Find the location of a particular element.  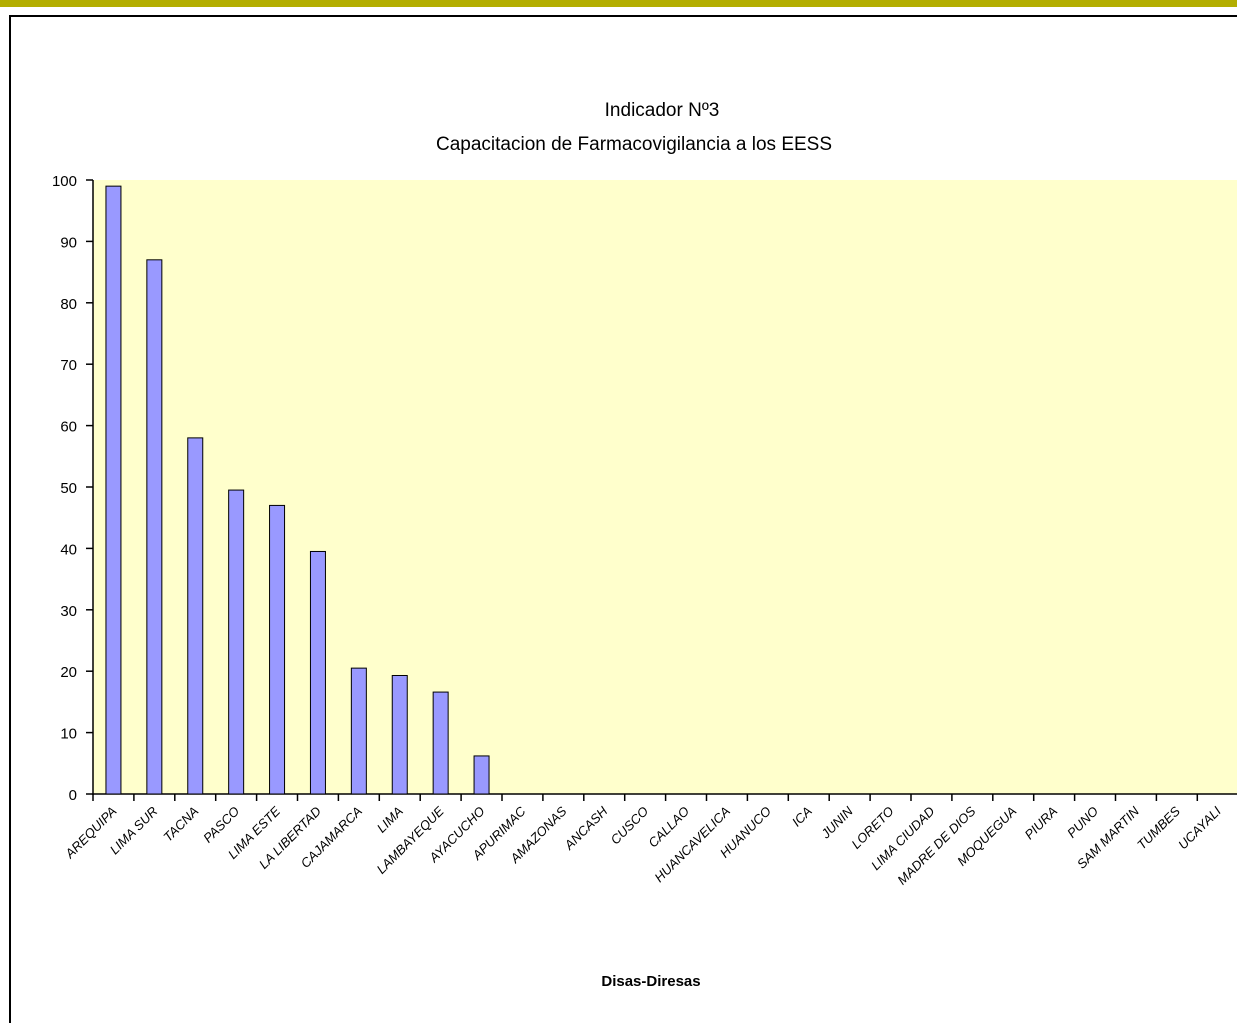

chart-title: Indicador Nº3 is located at coordinates (662, 110).